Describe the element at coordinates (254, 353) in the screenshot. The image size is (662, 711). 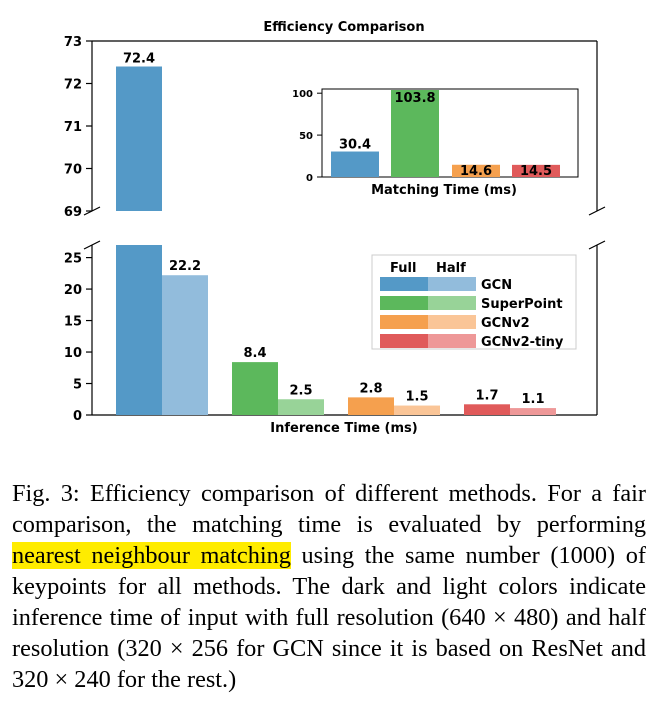
I see `data-label-full: 8.4` at that location.